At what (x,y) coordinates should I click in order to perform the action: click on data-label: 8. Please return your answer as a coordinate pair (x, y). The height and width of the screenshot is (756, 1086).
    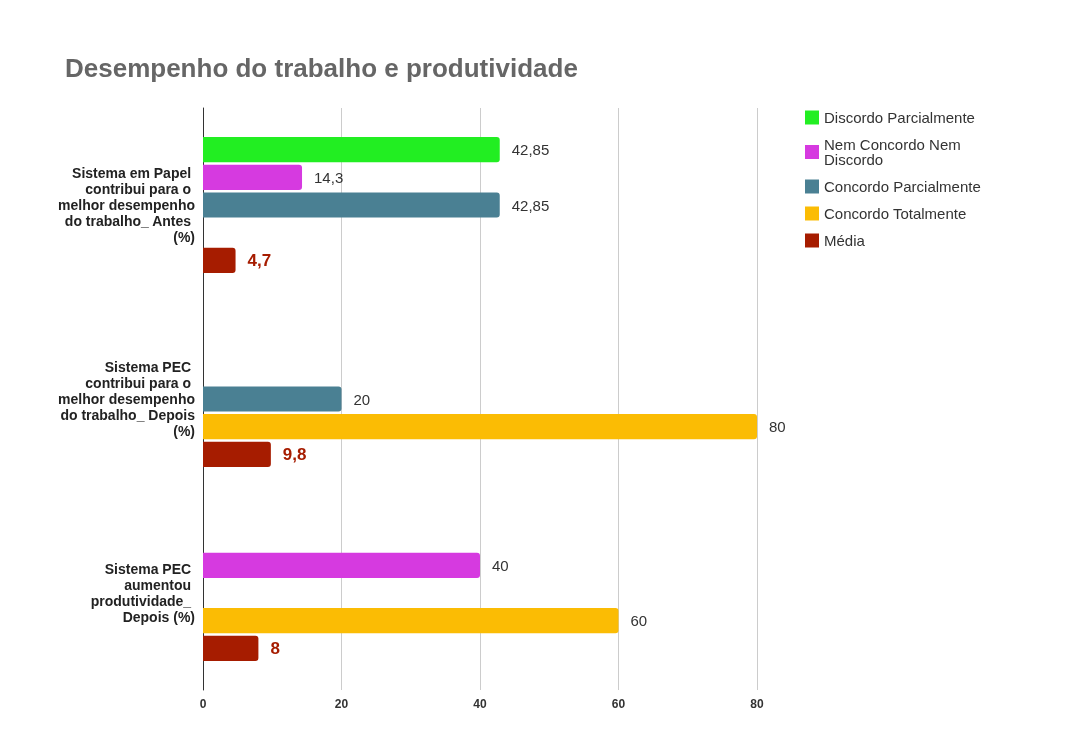
    Looking at the image, I should click on (275, 648).